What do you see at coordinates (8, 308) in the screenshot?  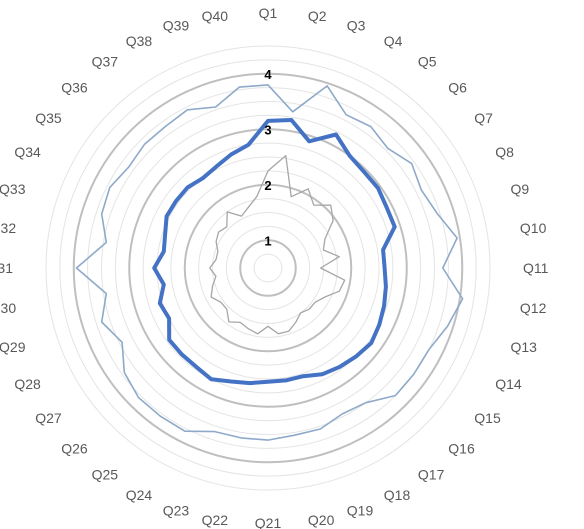 I see `category-label-q30: Q30` at bounding box center [8, 308].